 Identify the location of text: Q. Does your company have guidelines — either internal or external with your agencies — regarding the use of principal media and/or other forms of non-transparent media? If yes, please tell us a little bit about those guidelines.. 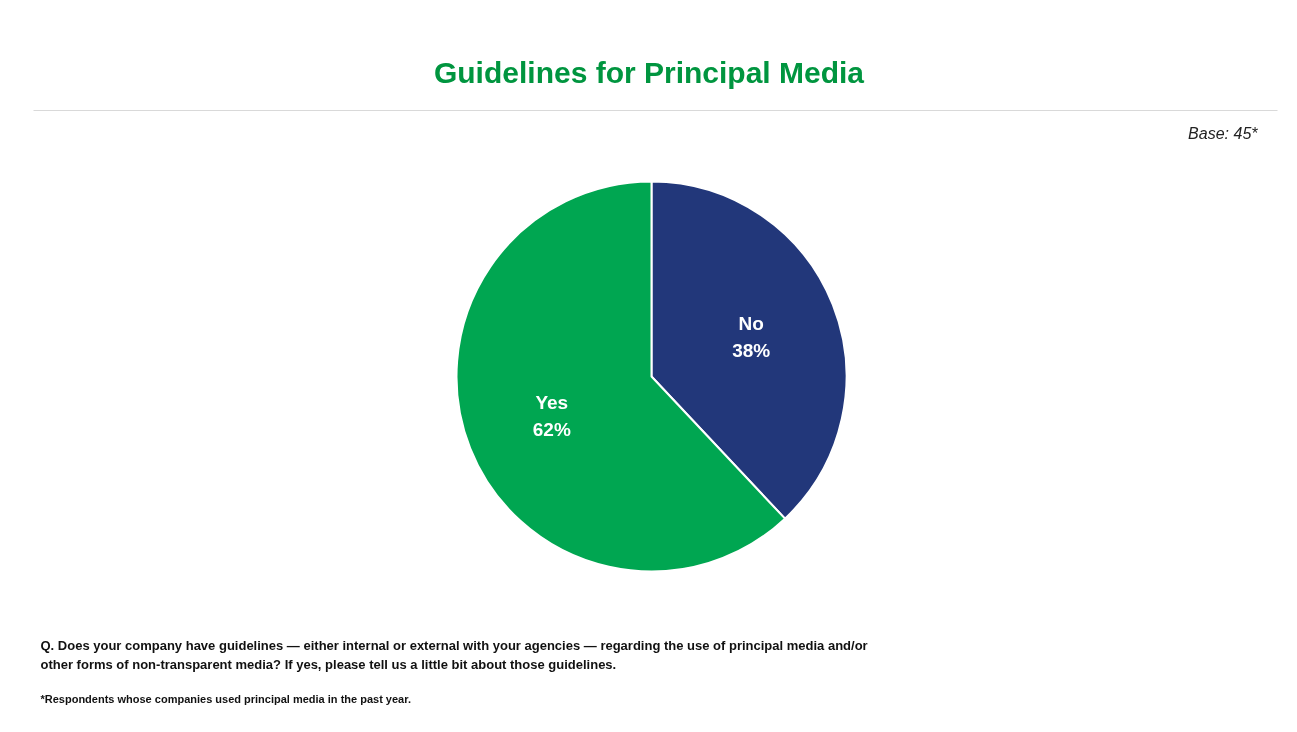
(454, 654).